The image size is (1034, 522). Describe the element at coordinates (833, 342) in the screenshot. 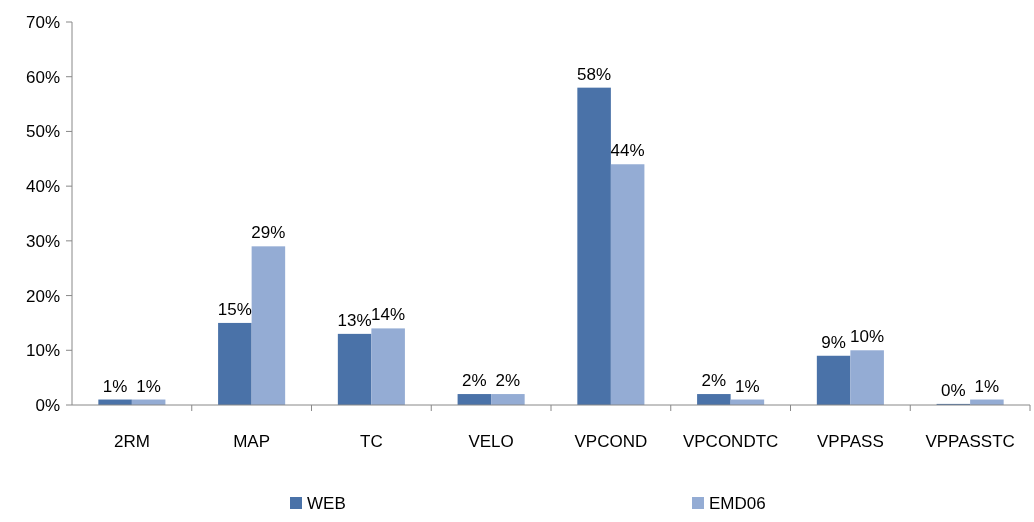

I see `data-label: 9%` at that location.